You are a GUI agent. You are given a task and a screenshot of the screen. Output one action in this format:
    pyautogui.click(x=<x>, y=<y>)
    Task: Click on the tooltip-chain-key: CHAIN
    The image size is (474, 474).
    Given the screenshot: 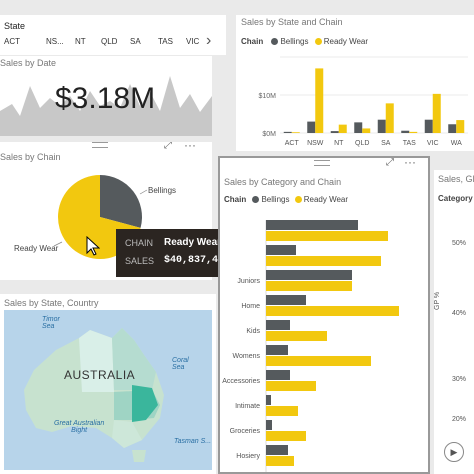 What is the action you would take?
    pyautogui.click(x=139, y=243)
    